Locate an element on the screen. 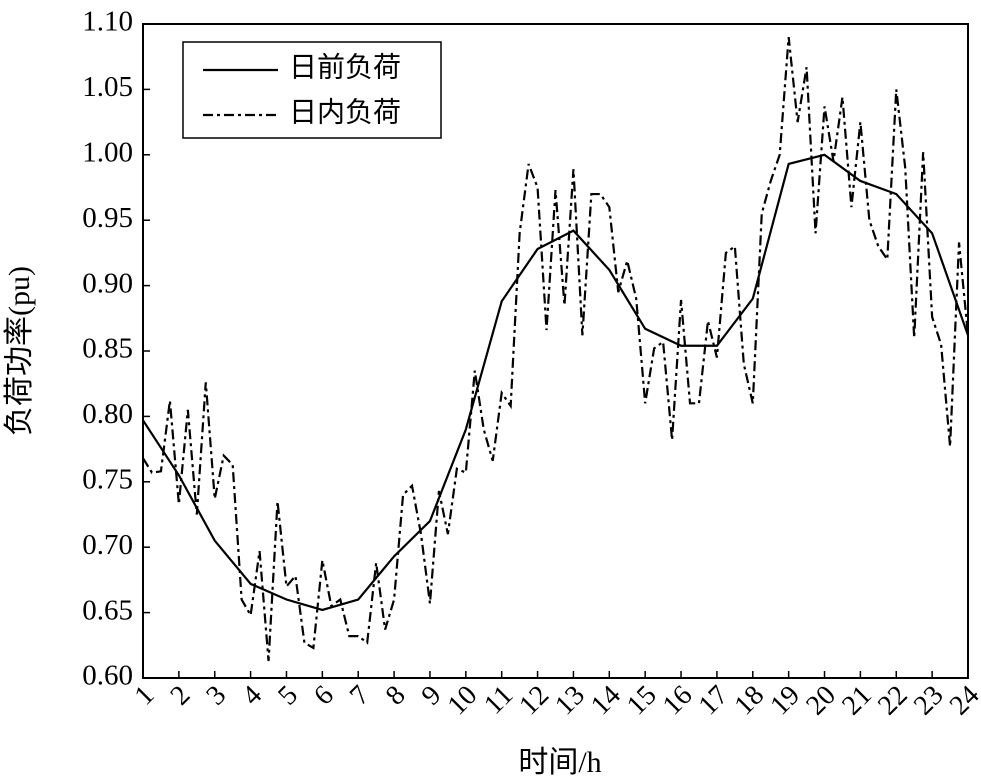 Image resolution: width=981 pixels, height=782 pixels. legend-box is located at coordinates (312, 90).